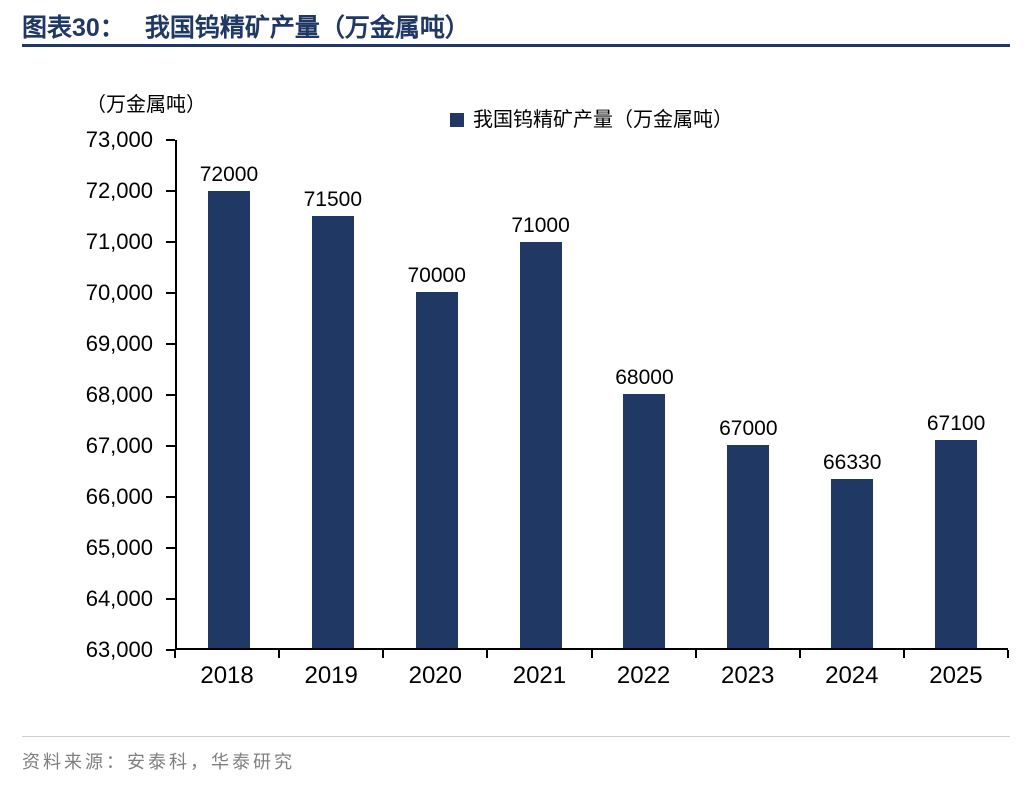 The width and height of the screenshot is (1036, 792). What do you see at coordinates (748, 394) in the screenshot?
I see `bar-cell: 67000` at bounding box center [748, 394].